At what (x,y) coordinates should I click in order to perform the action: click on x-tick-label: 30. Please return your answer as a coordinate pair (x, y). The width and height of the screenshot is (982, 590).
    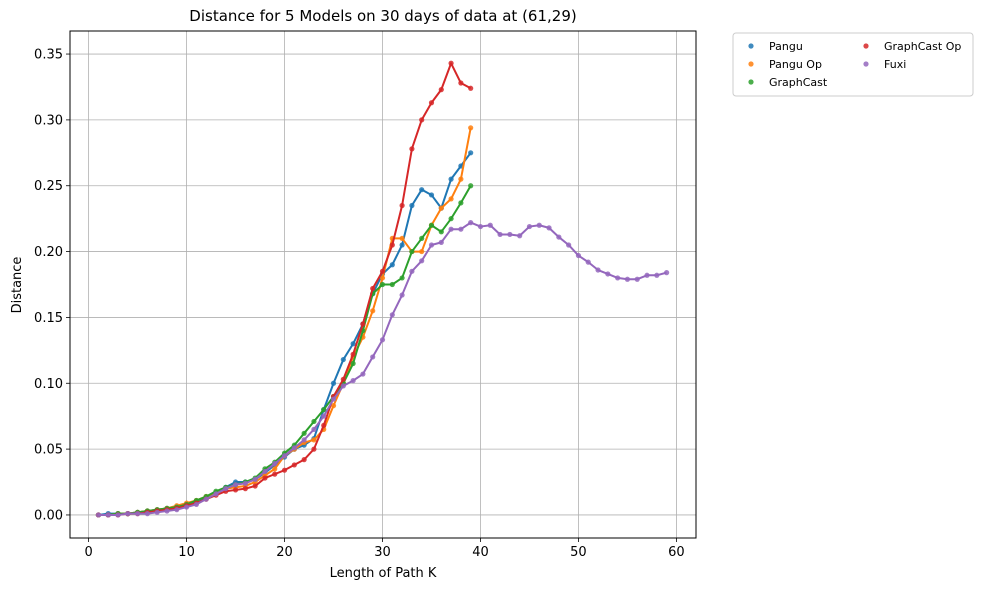
    Looking at the image, I should click on (382, 552).